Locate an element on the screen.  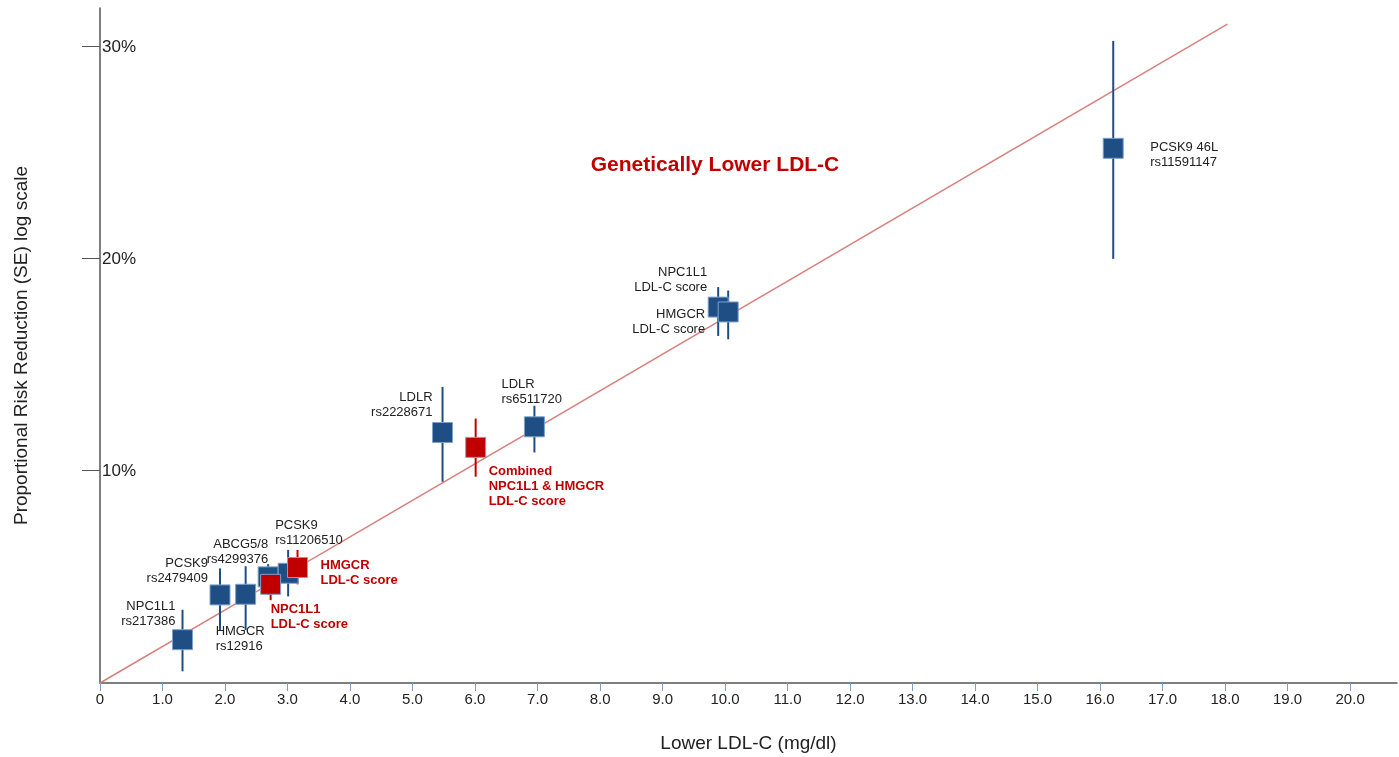
x-tick-label: 4.0 is located at coordinates (350, 698).